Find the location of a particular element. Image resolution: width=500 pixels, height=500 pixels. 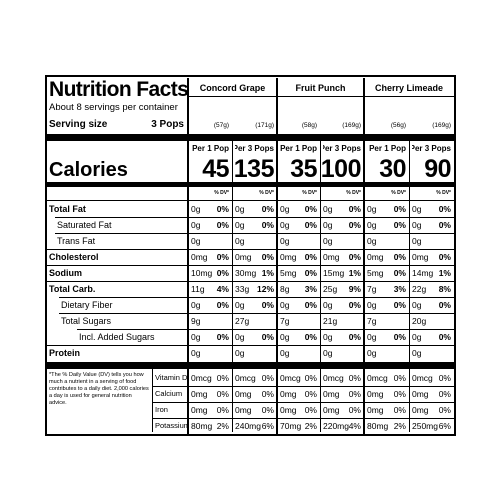

micronutrient-label: Iron is located at coordinates (161, 410).